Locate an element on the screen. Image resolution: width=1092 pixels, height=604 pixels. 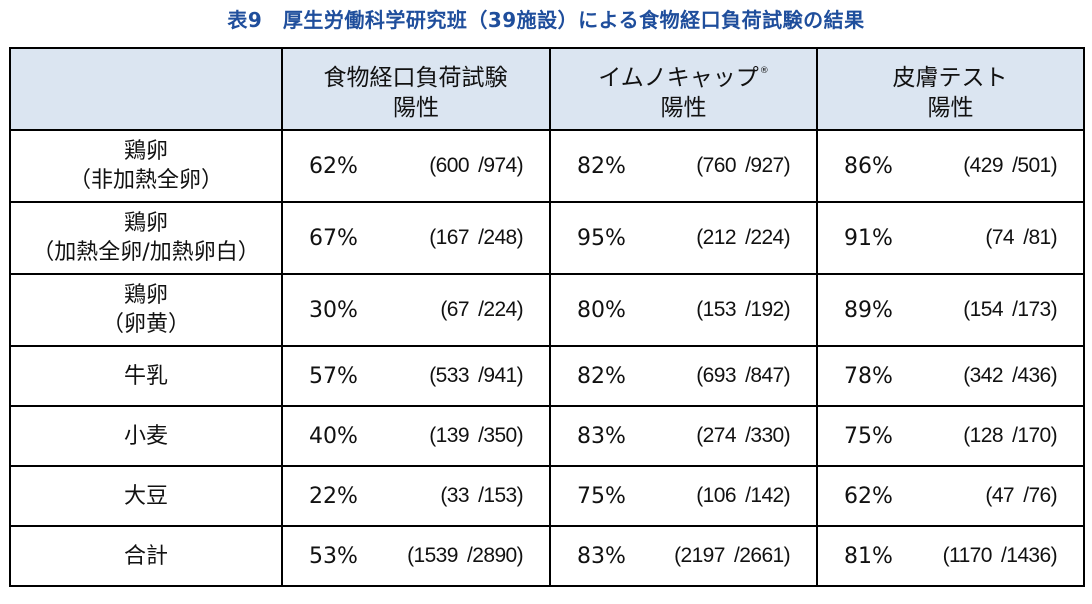
row-label-sub: （卵黄） is located at coordinates (145, 324).